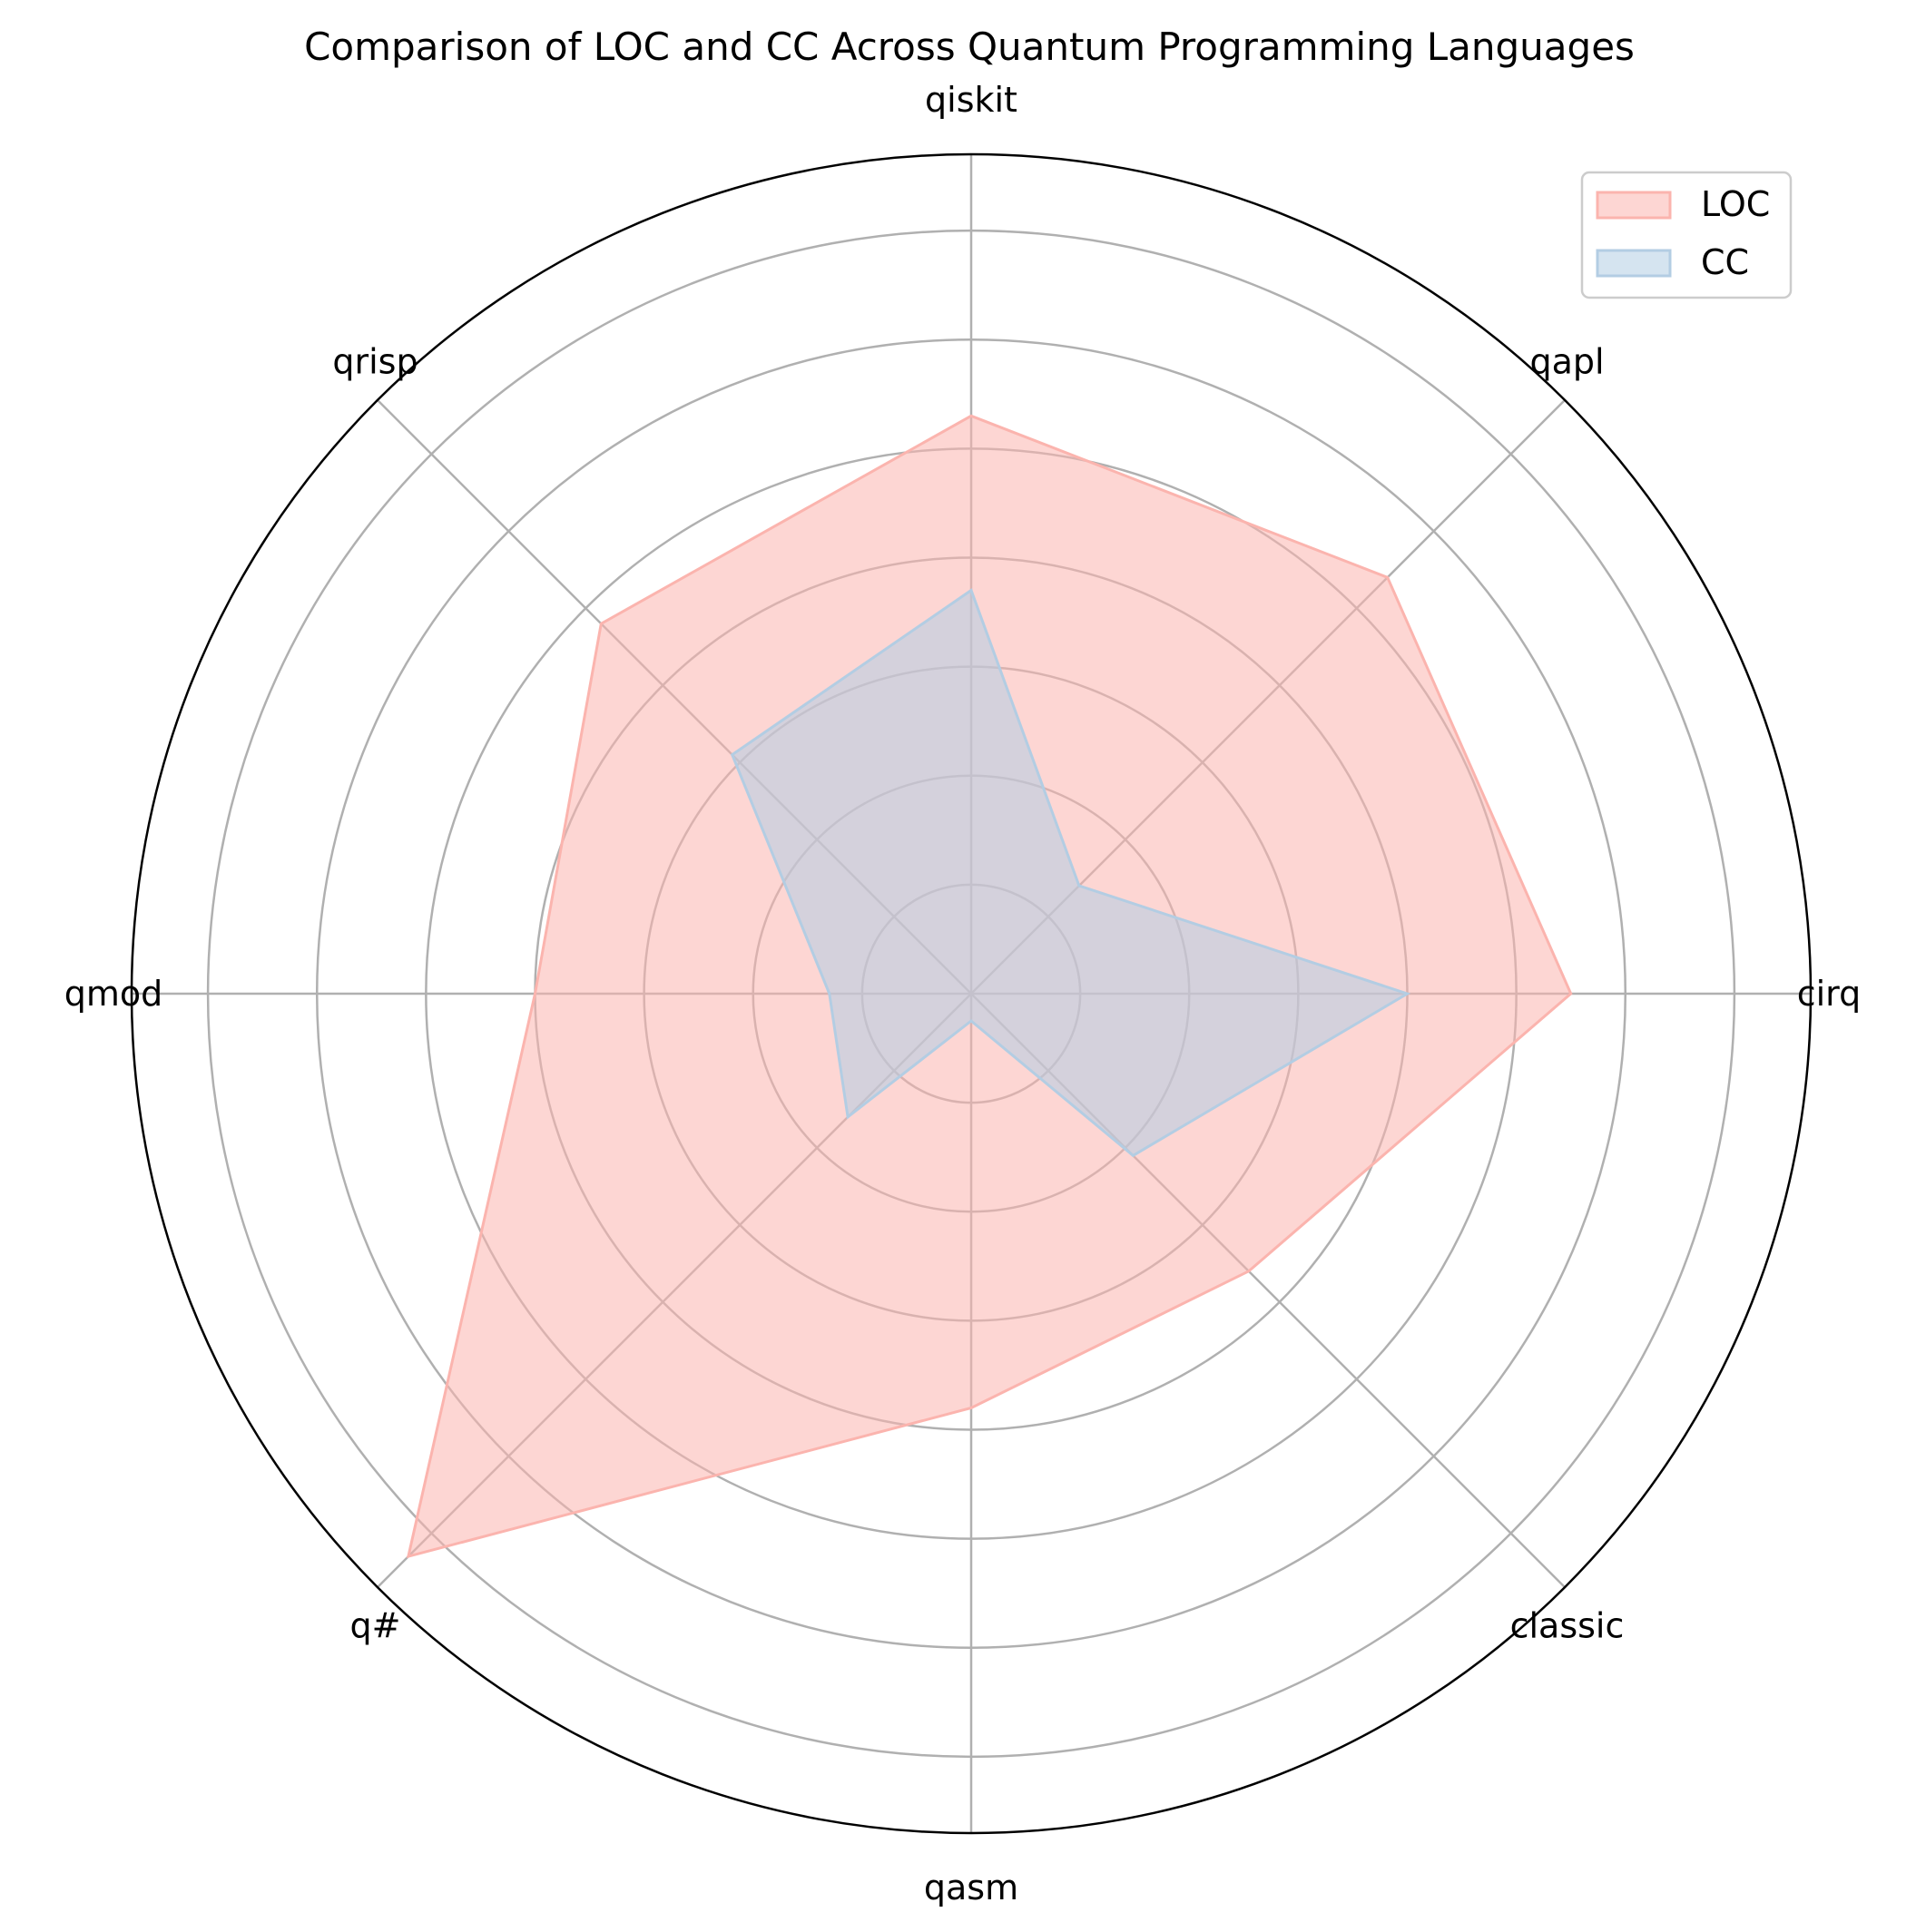 The height and width of the screenshot is (1932, 1926). What do you see at coordinates (1686, 235) in the screenshot?
I see `legend: LOC CC` at bounding box center [1686, 235].